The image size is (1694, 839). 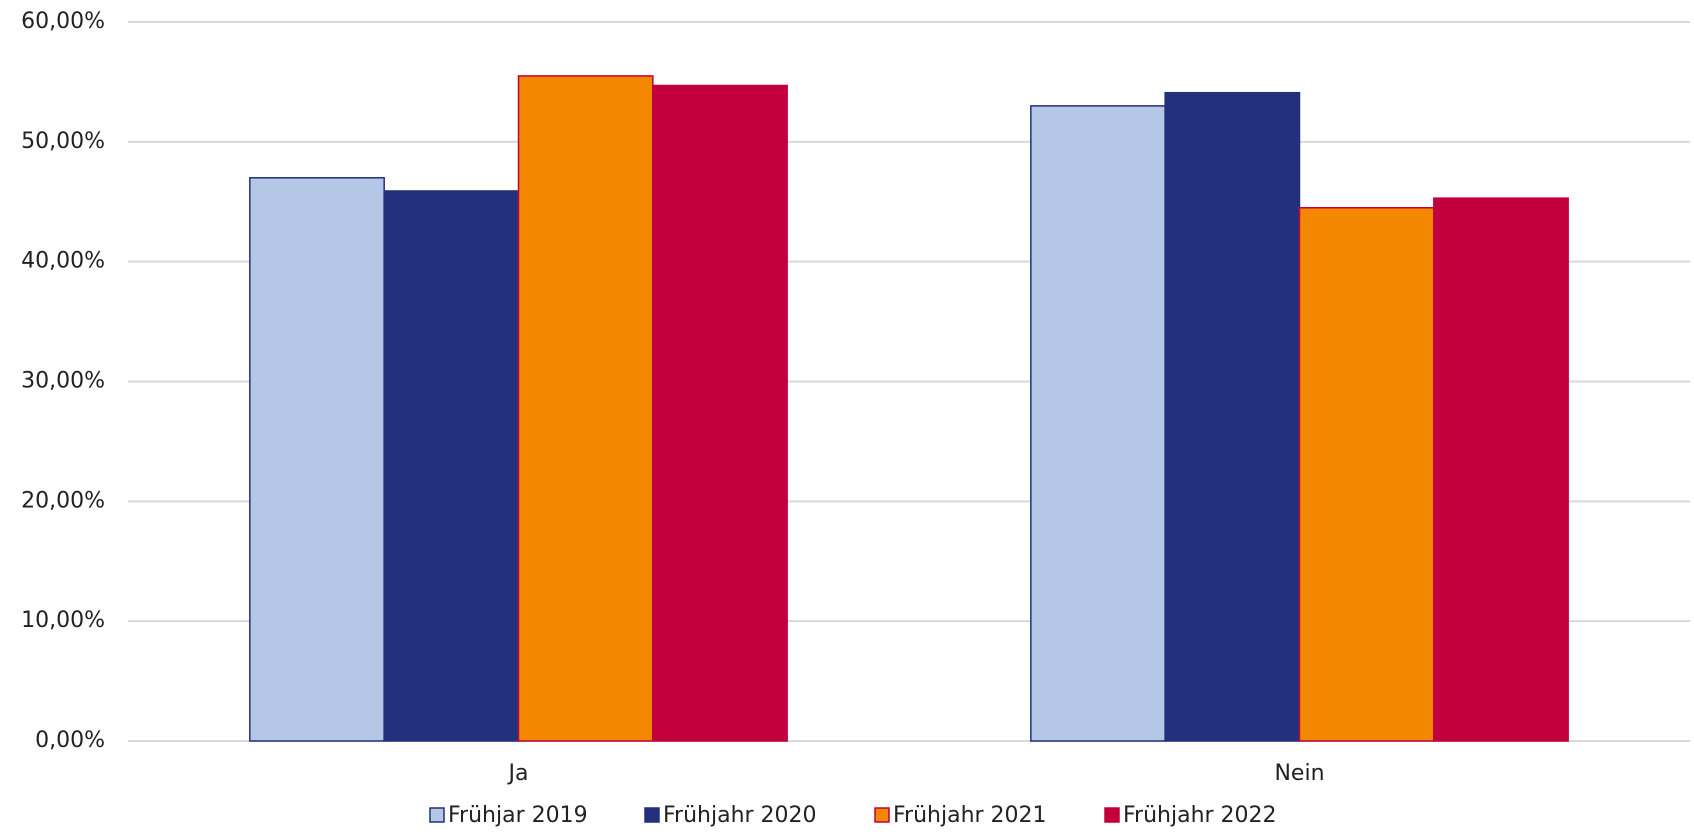 What do you see at coordinates (1200, 815) in the screenshot?
I see `legend-label: Frühjahr 2022` at bounding box center [1200, 815].